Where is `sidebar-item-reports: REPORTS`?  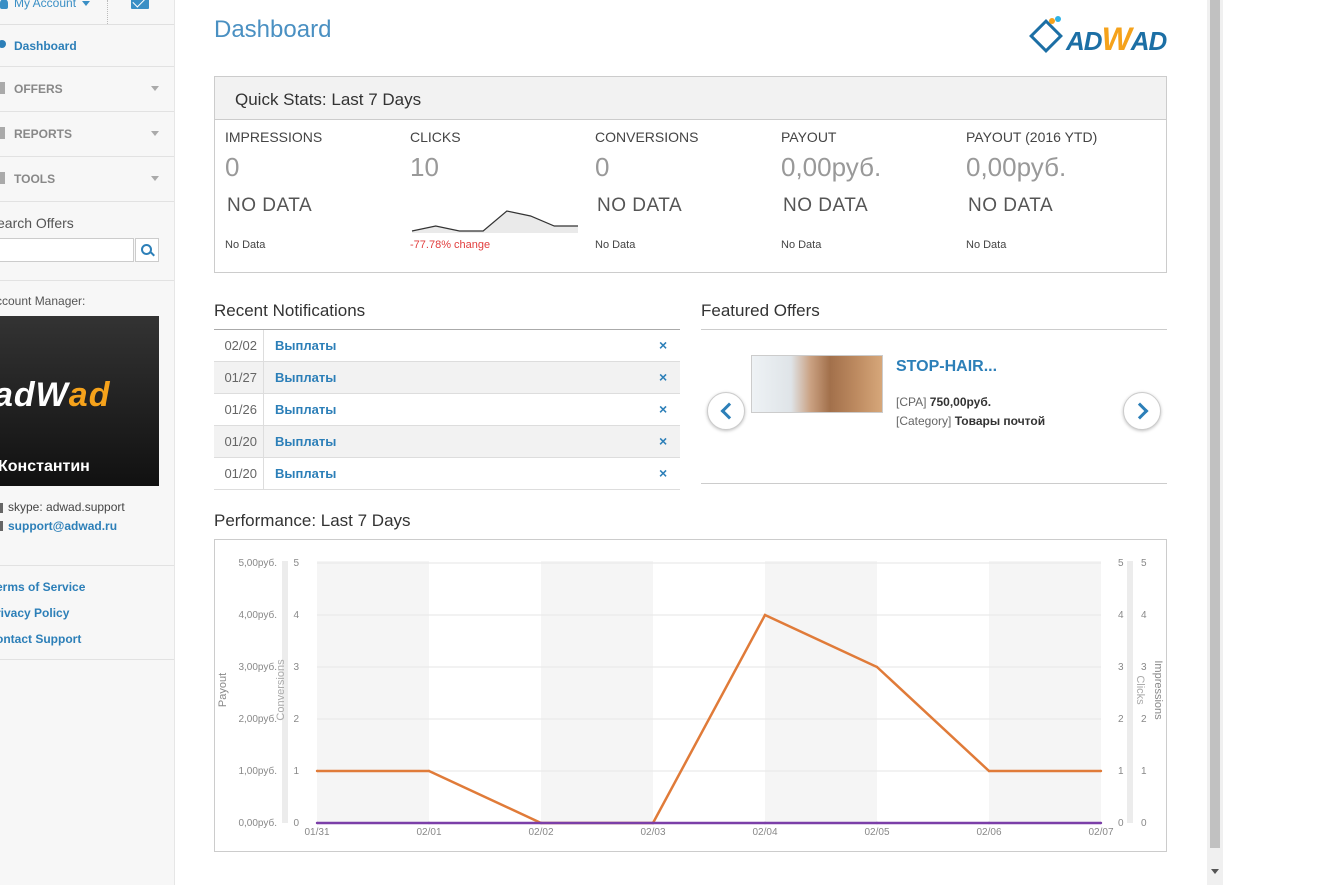 sidebar-item-reports: REPORTS is located at coordinates (87, 134).